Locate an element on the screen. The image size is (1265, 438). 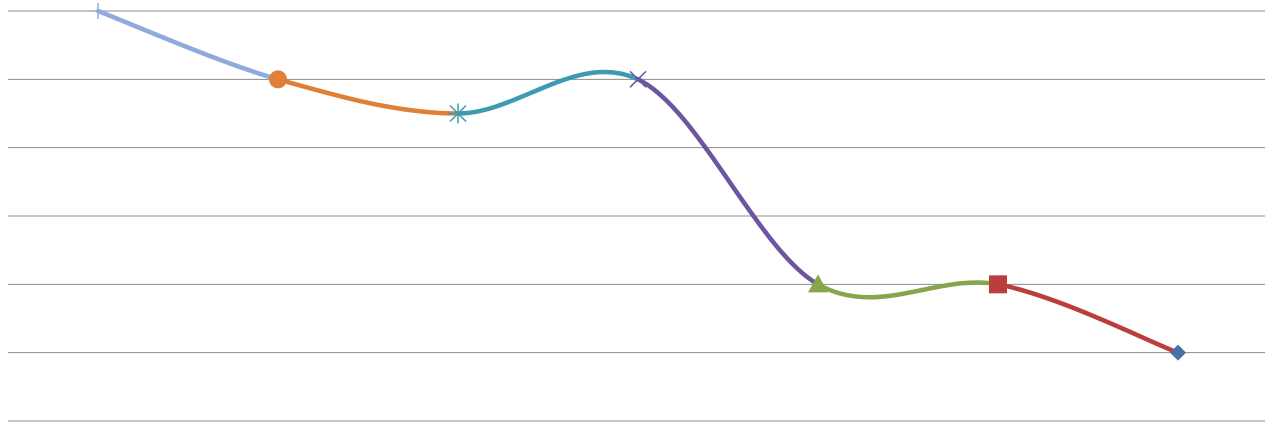
data-point-2-circle-marker is located at coordinates (278, 79).